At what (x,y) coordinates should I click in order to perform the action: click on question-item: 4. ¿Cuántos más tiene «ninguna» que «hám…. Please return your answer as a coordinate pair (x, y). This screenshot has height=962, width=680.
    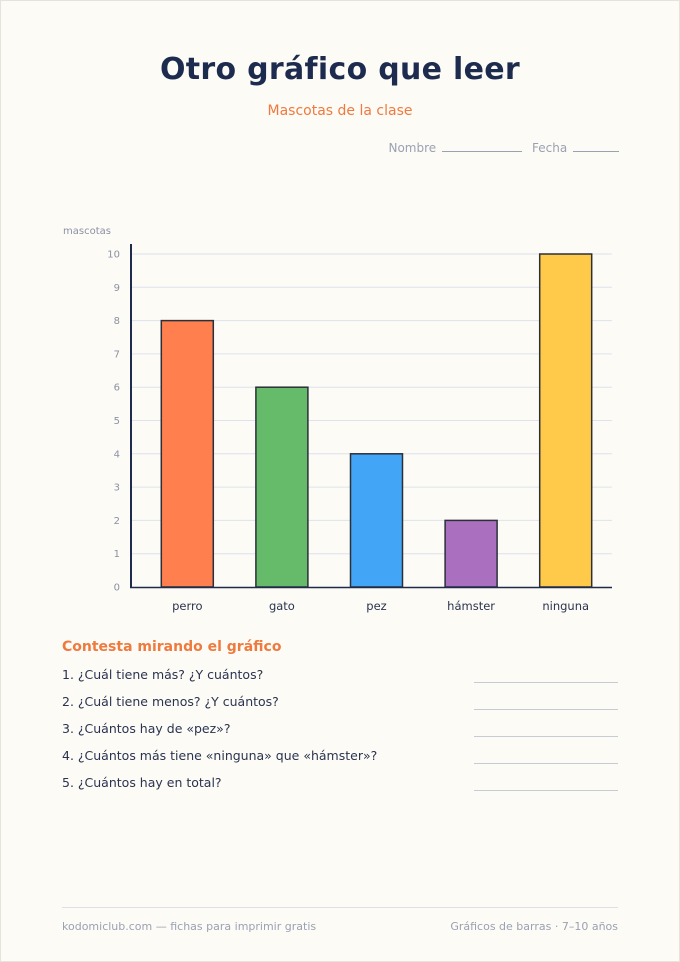
    Looking at the image, I should click on (340, 758).